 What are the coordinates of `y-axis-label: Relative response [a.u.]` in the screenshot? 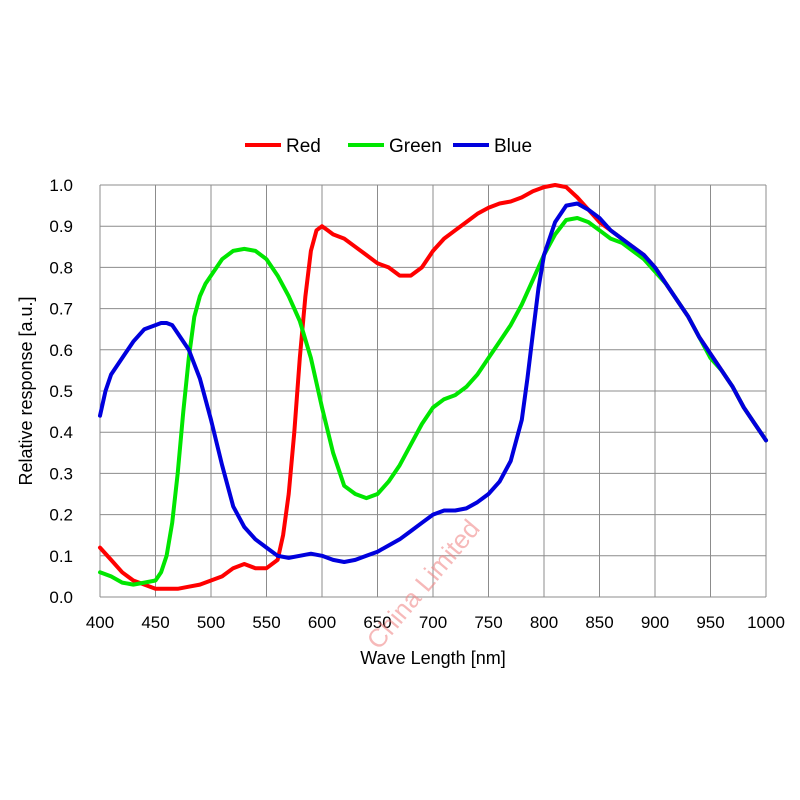 It's located at (26, 390).